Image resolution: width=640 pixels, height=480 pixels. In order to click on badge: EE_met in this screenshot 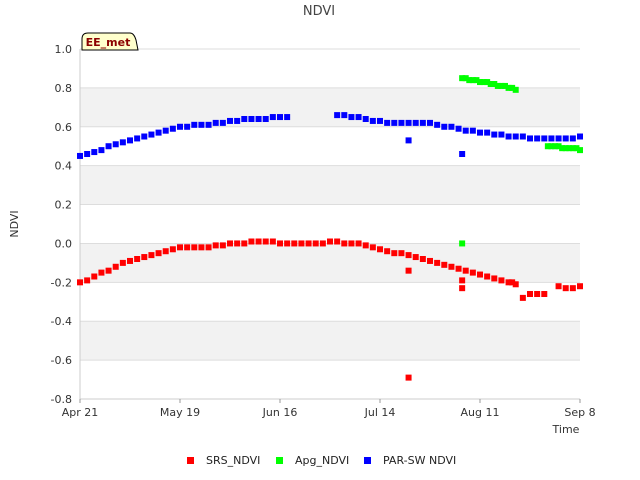, I will do `click(110, 41)`.